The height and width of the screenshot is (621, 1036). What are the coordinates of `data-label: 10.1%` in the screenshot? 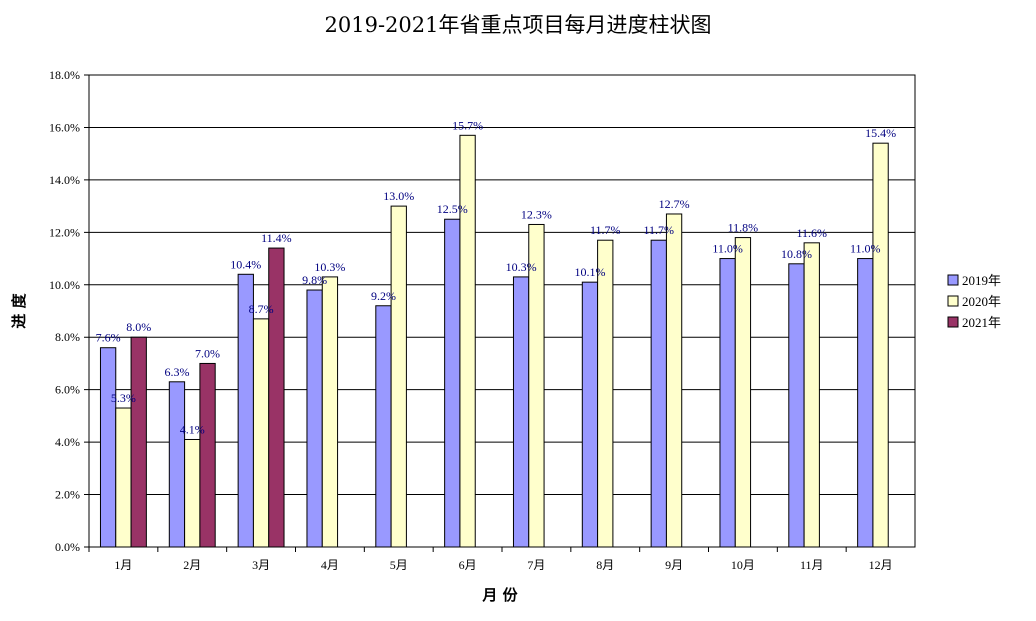 It's located at (589, 272).